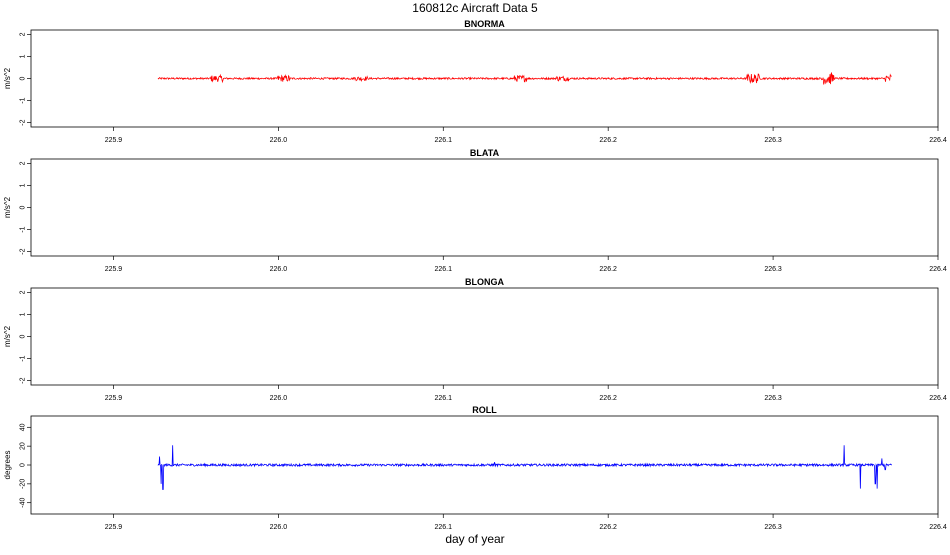 The height and width of the screenshot is (555, 950). What do you see at coordinates (485, 153) in the screenshot?
I see `panel-title: BLATA` at bounding box center [485, 153].